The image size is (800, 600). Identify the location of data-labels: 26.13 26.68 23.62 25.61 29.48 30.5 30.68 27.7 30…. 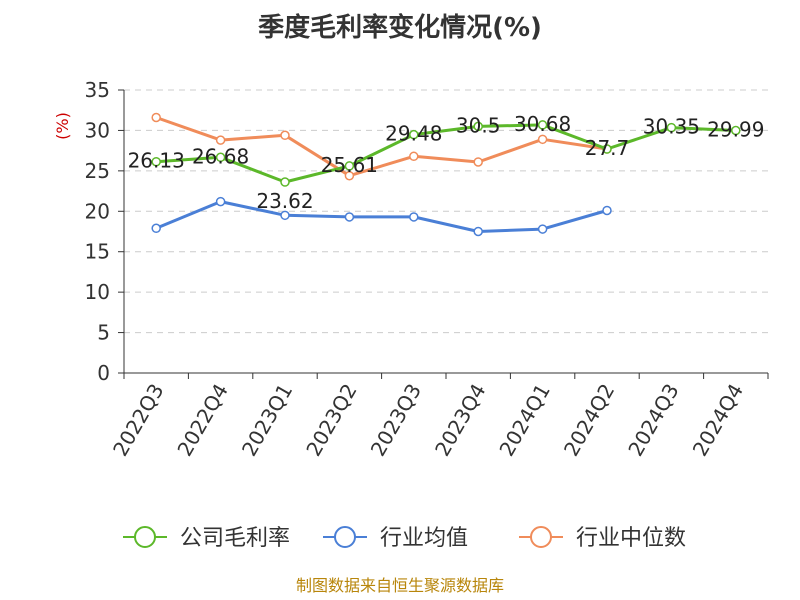
(446, 162).